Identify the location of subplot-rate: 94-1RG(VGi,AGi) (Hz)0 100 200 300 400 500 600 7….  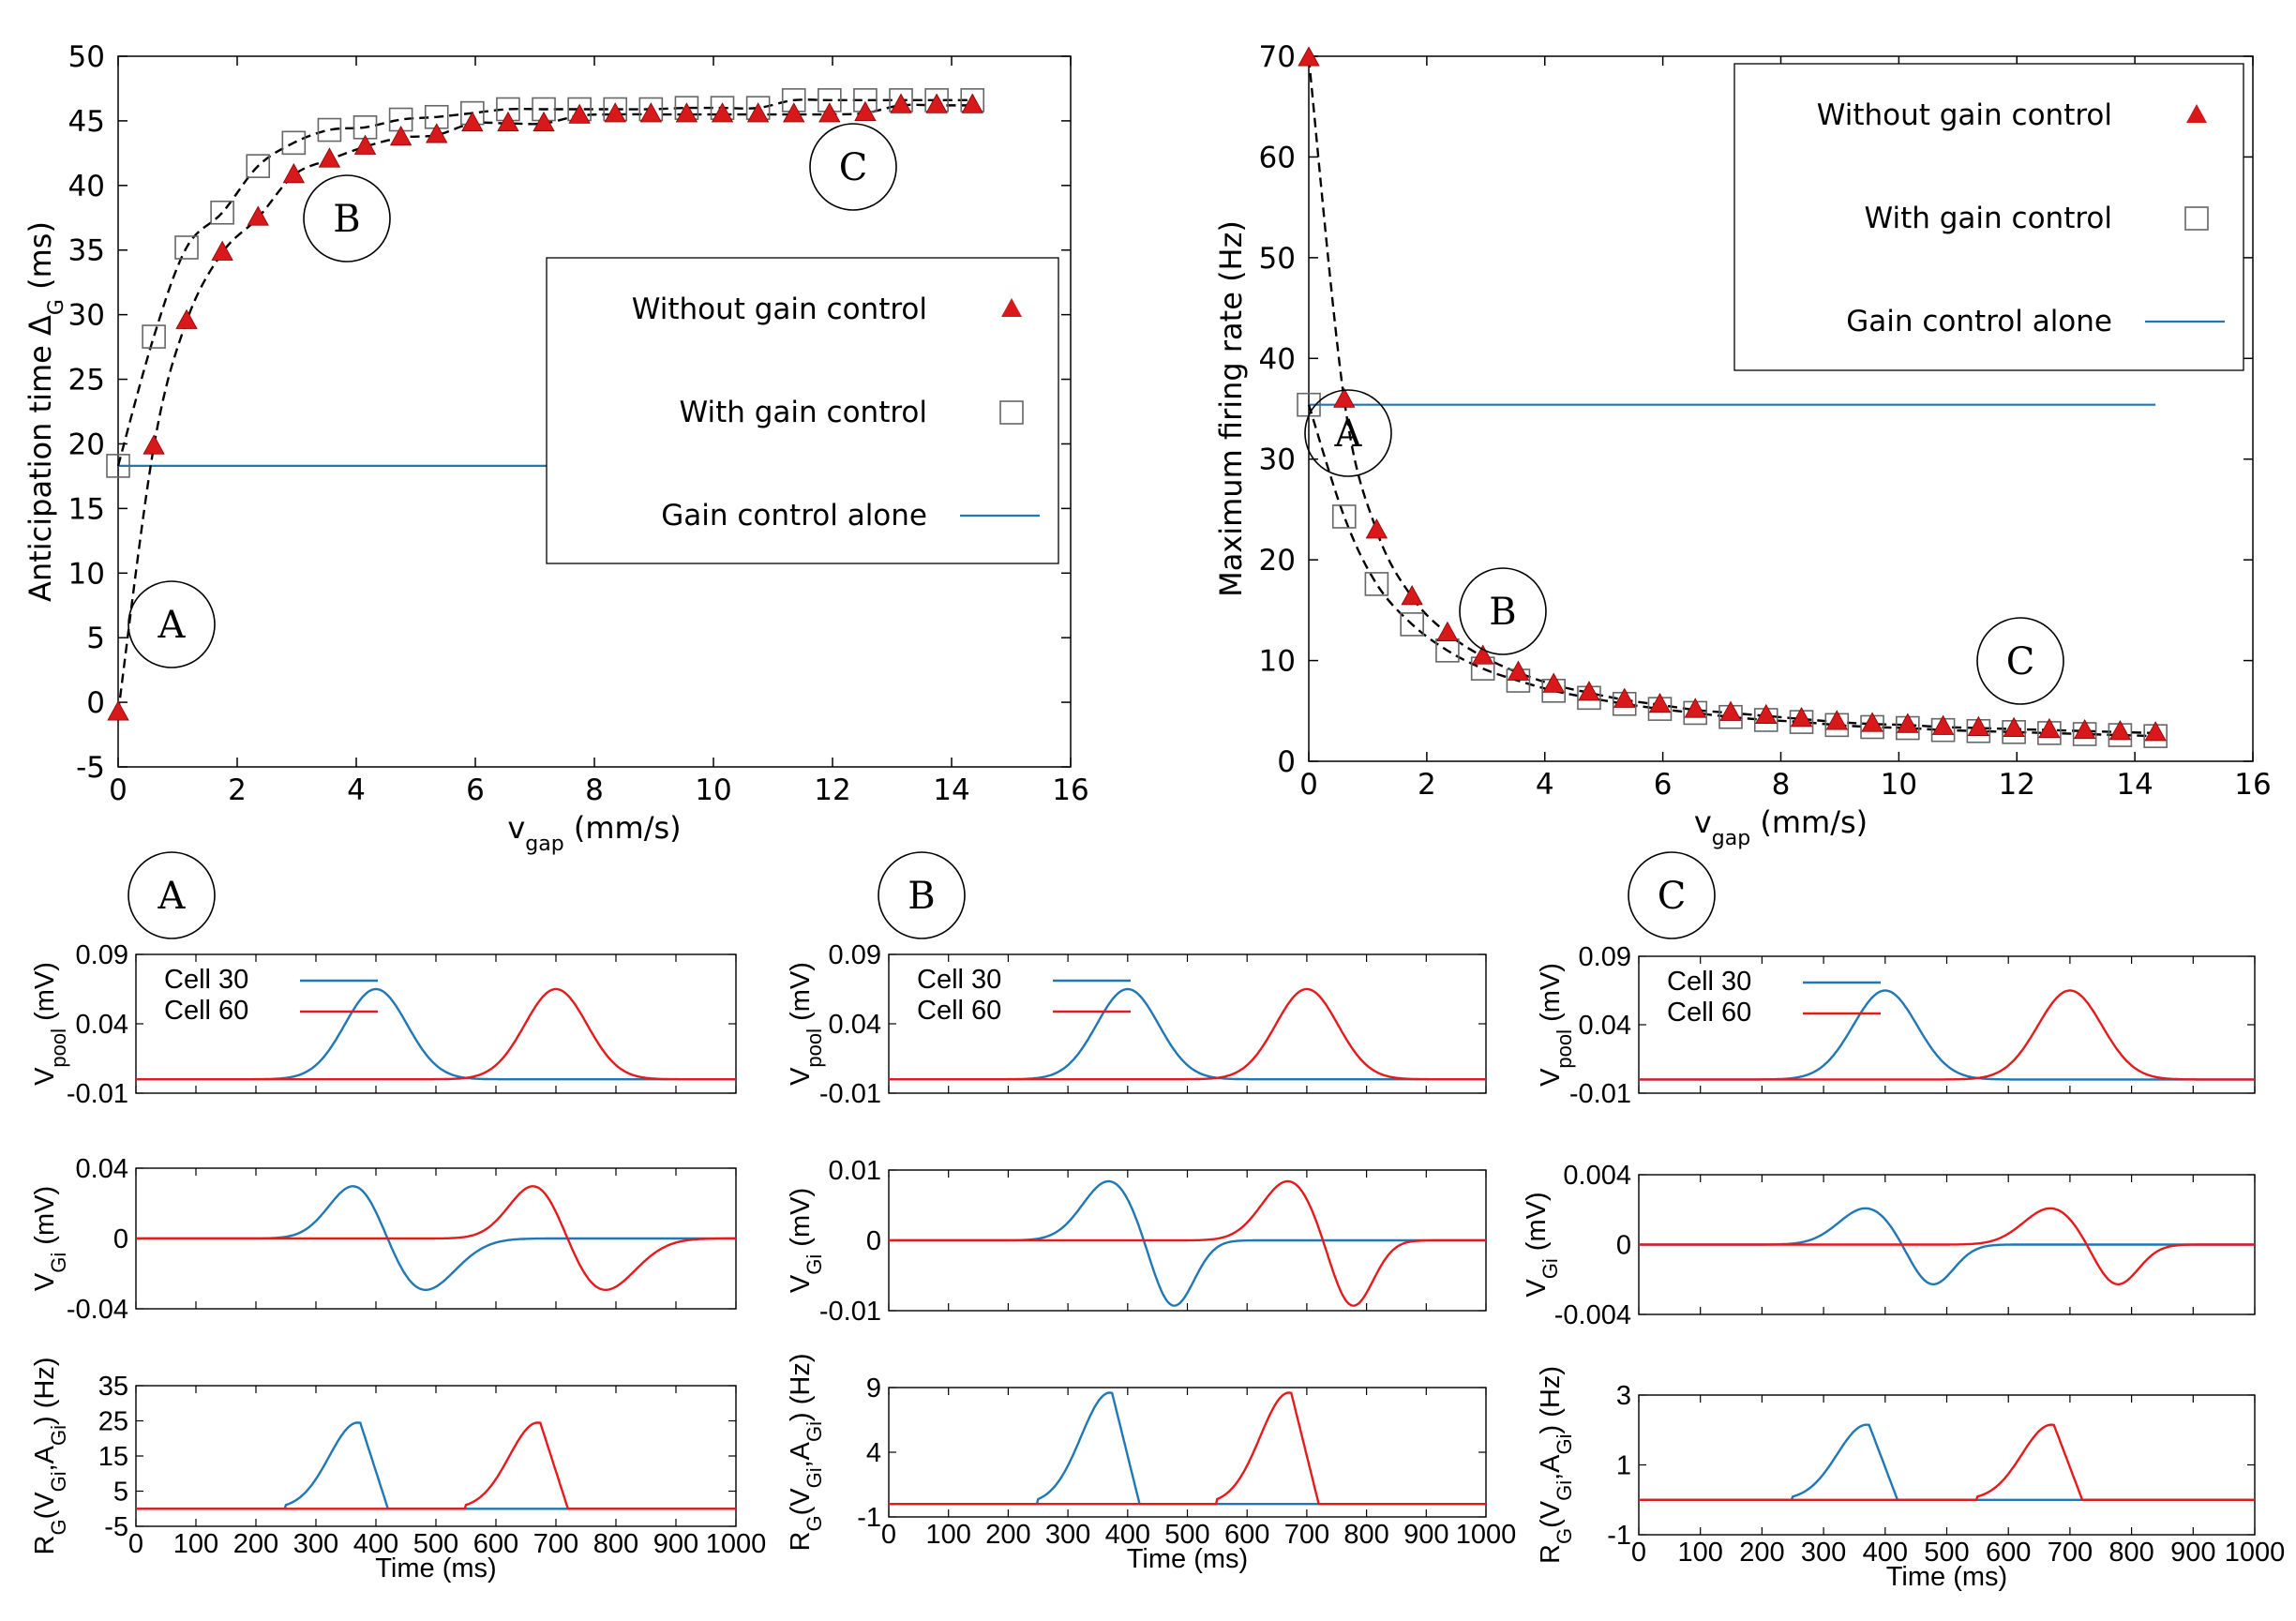
(1151, 1464).